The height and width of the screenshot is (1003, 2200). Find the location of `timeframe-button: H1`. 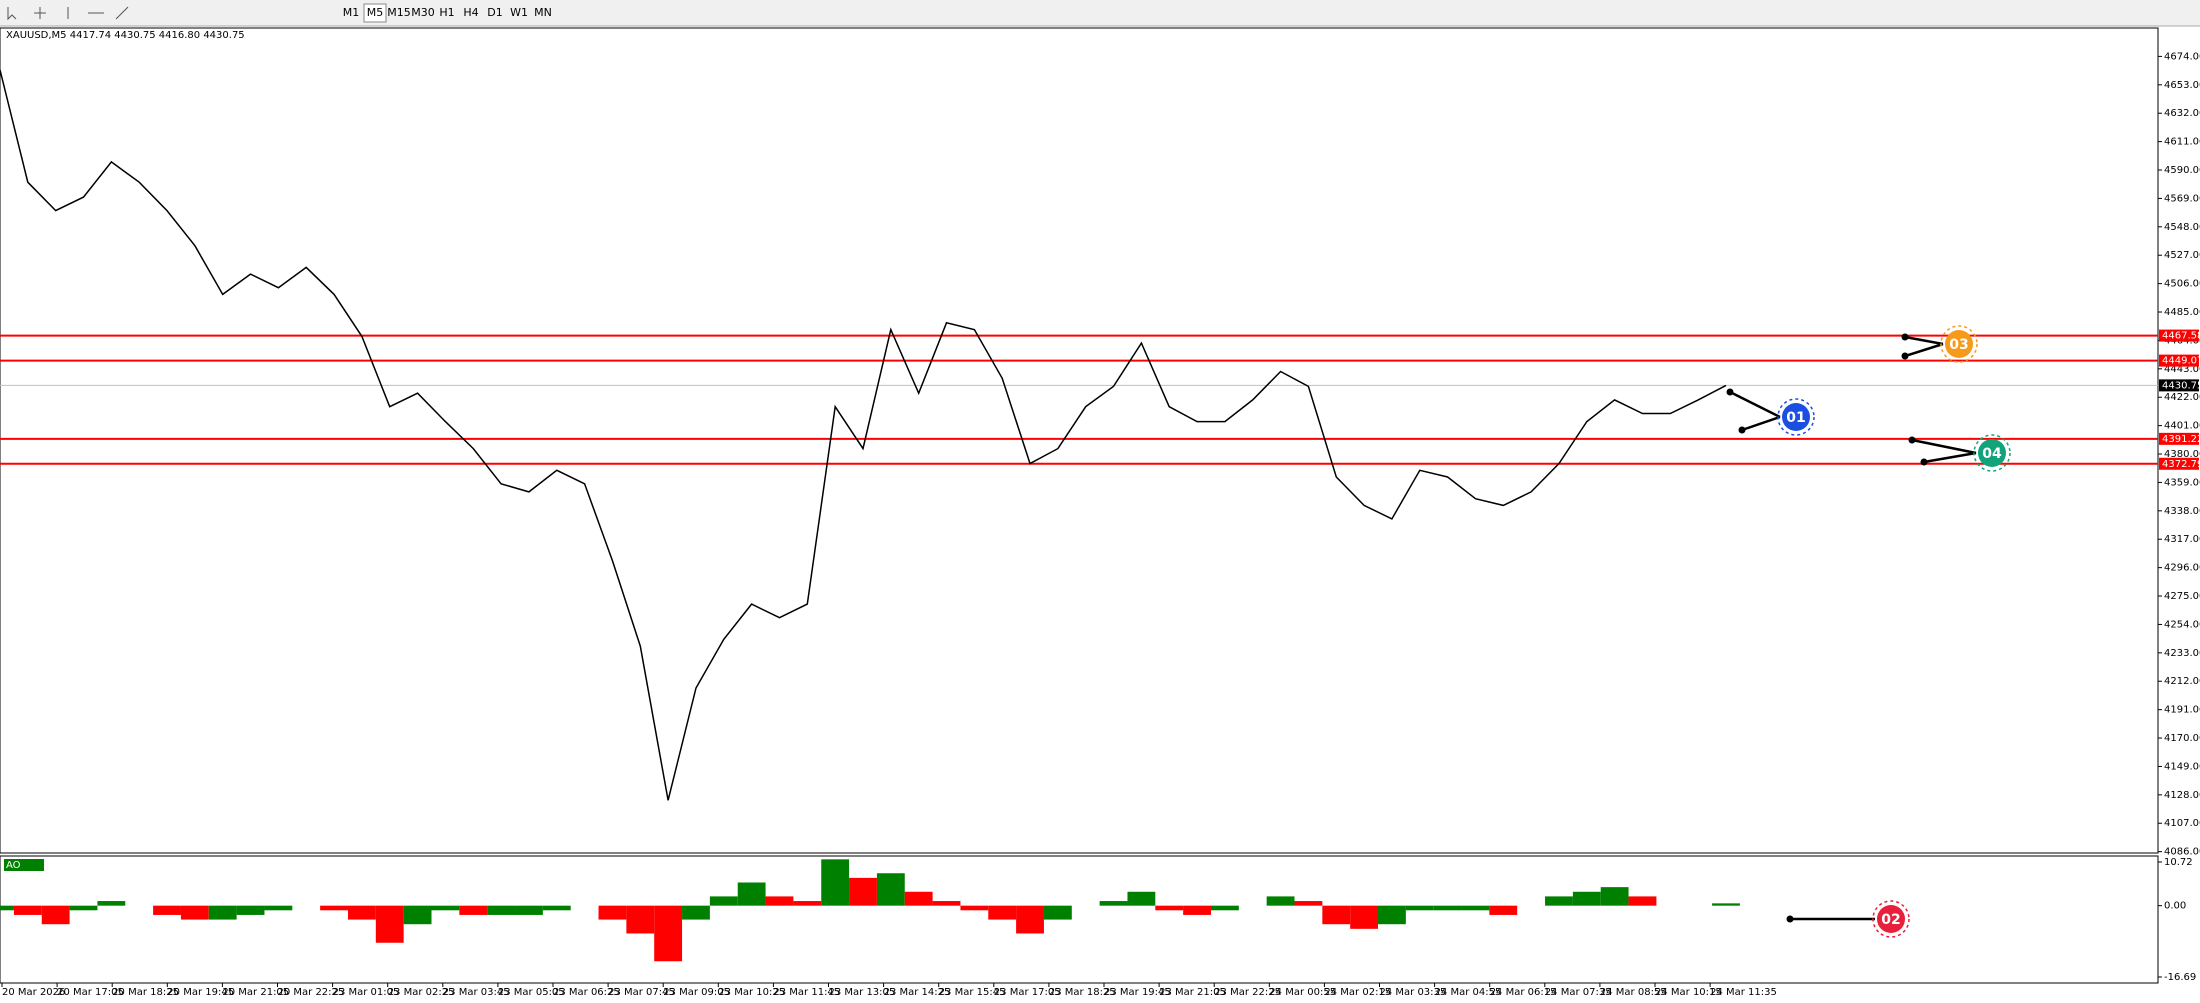

timeframe-button: H1 is located at coordinates (446, 12).